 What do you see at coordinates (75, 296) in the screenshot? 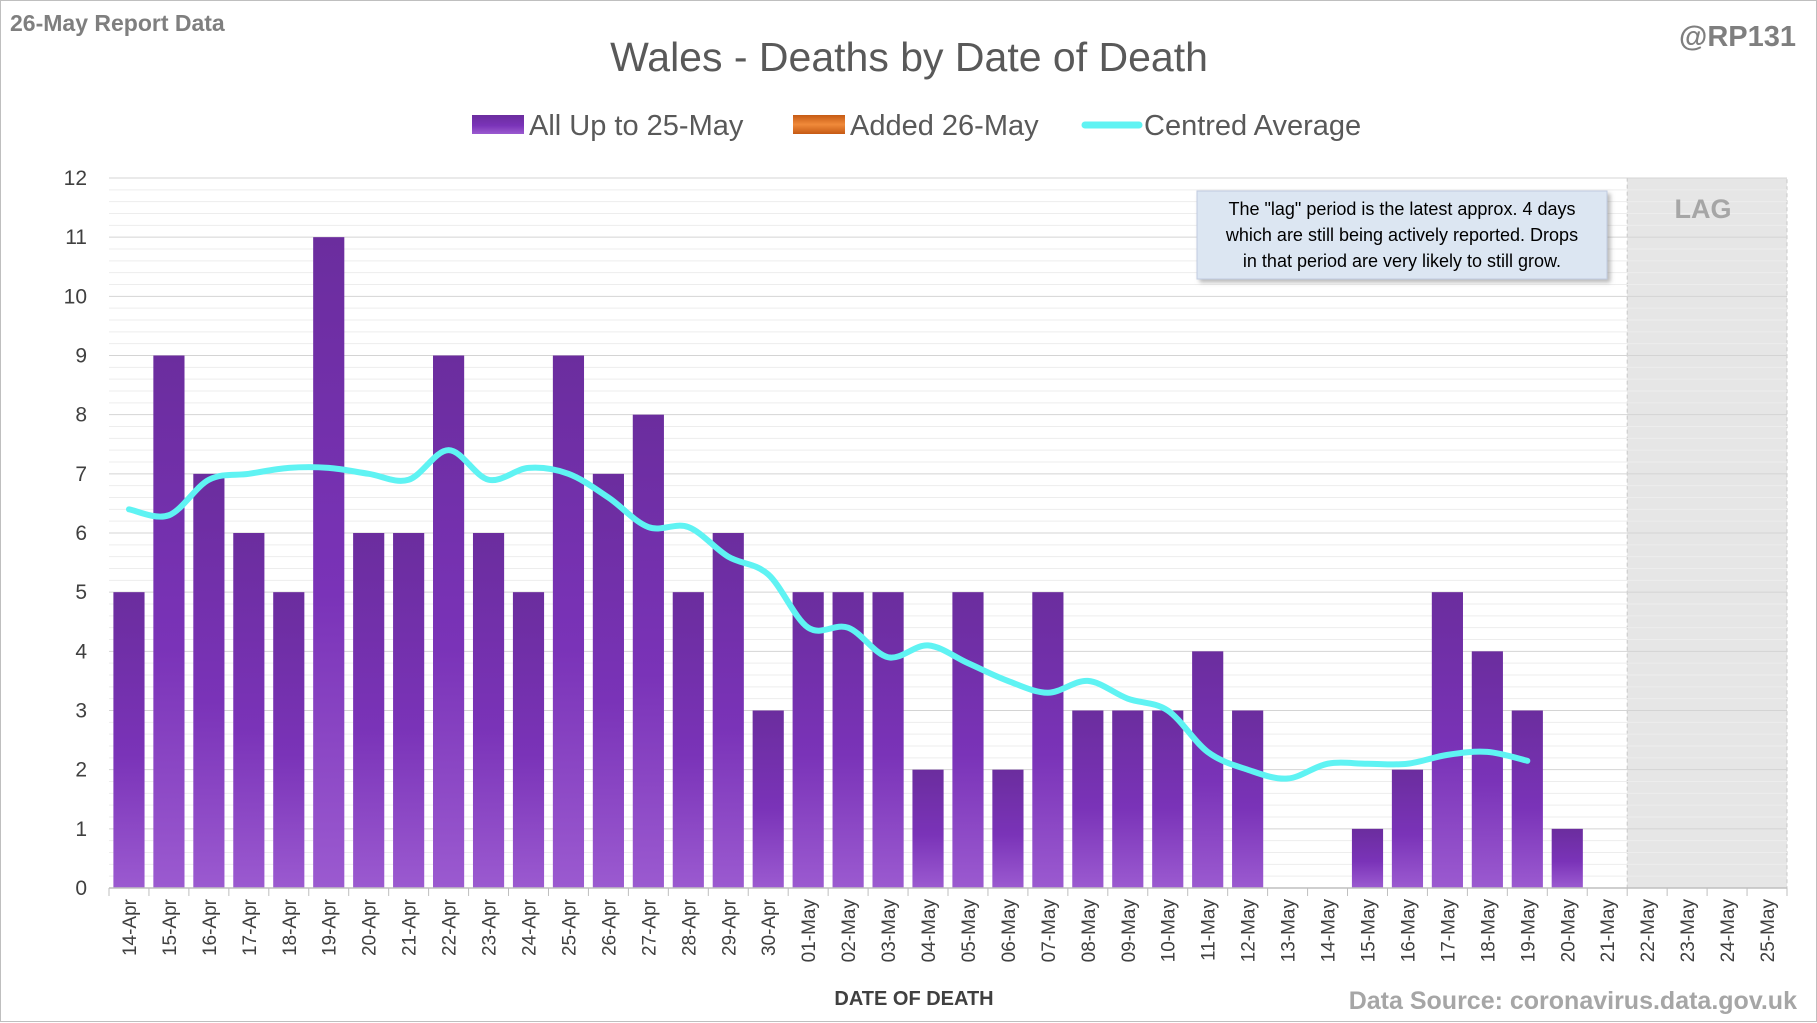
I see `y-tick-label: 10` at bounding box center [75, 296].